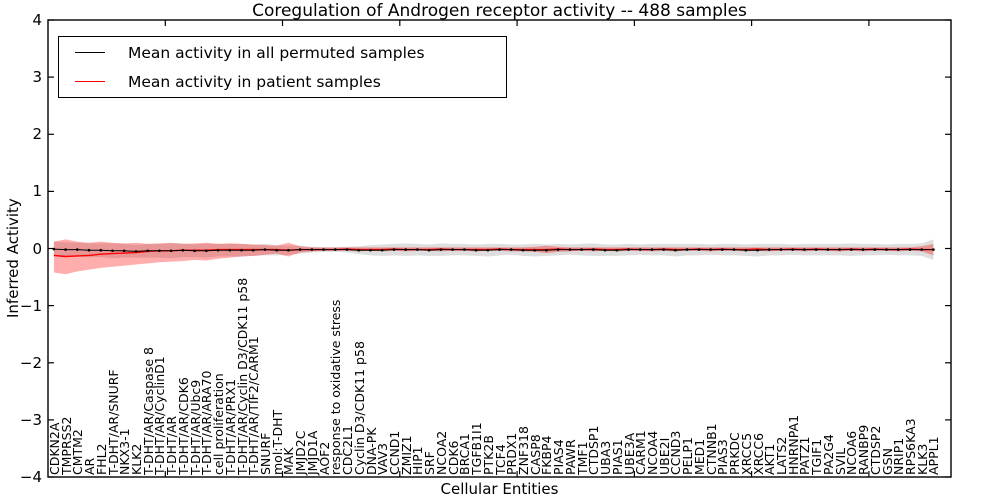 The width and height of the screenshot is (1000, 500). Describe the element at coordinates (30, 419) in the screenshot. I see `y-tick-label: −3` at that location.